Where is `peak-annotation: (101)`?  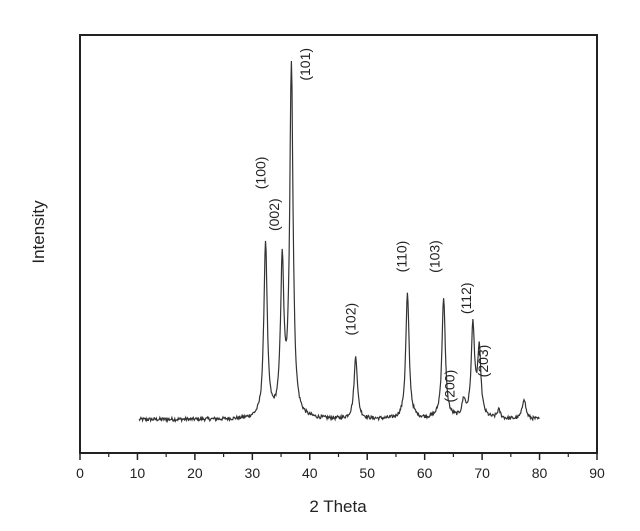 peak-annotation: (101) is located at coordinates (305, 64).